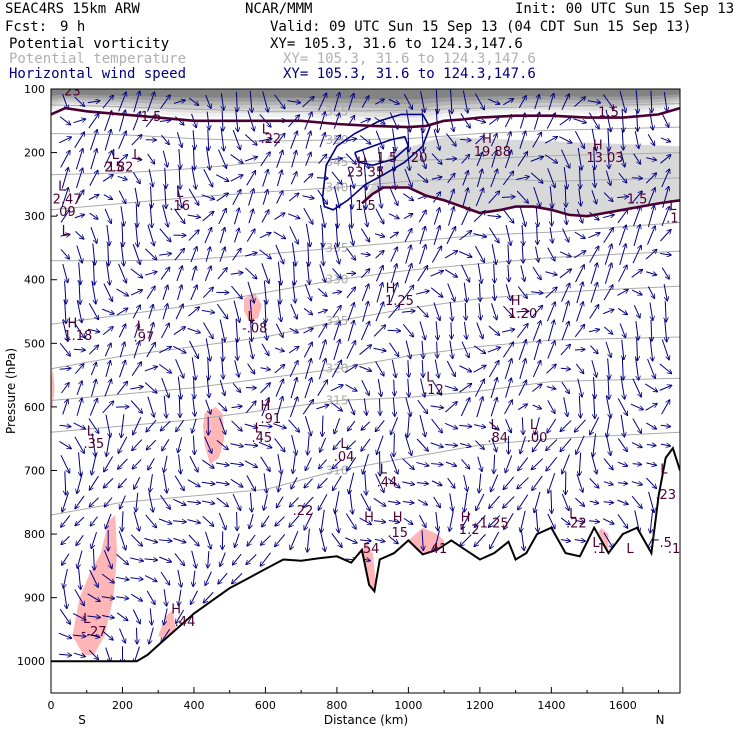 Image resolution: width=740 pixels, height=740 pixels. Describe the element at coordinates (31, 661) in the screenshot. I see `y-tick-label: 1000` at that location.